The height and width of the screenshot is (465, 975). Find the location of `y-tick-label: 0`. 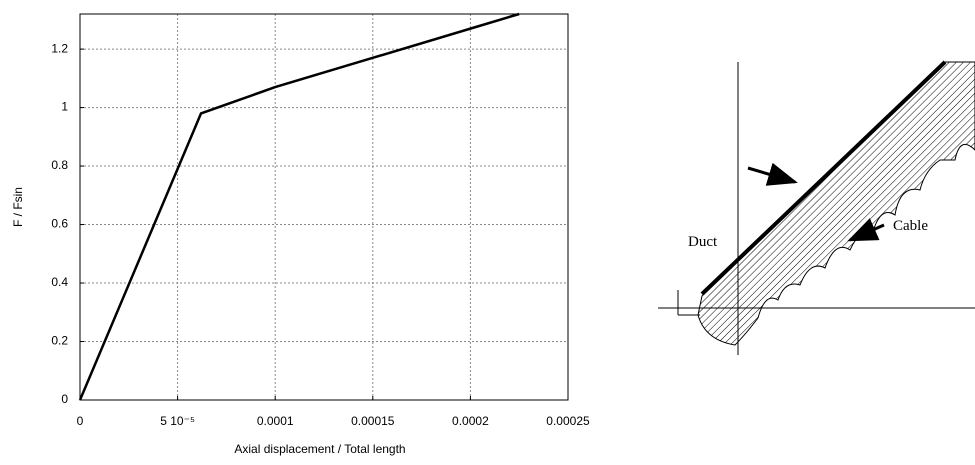

y-tick-label: 0 is located at coordinates (64, 399).